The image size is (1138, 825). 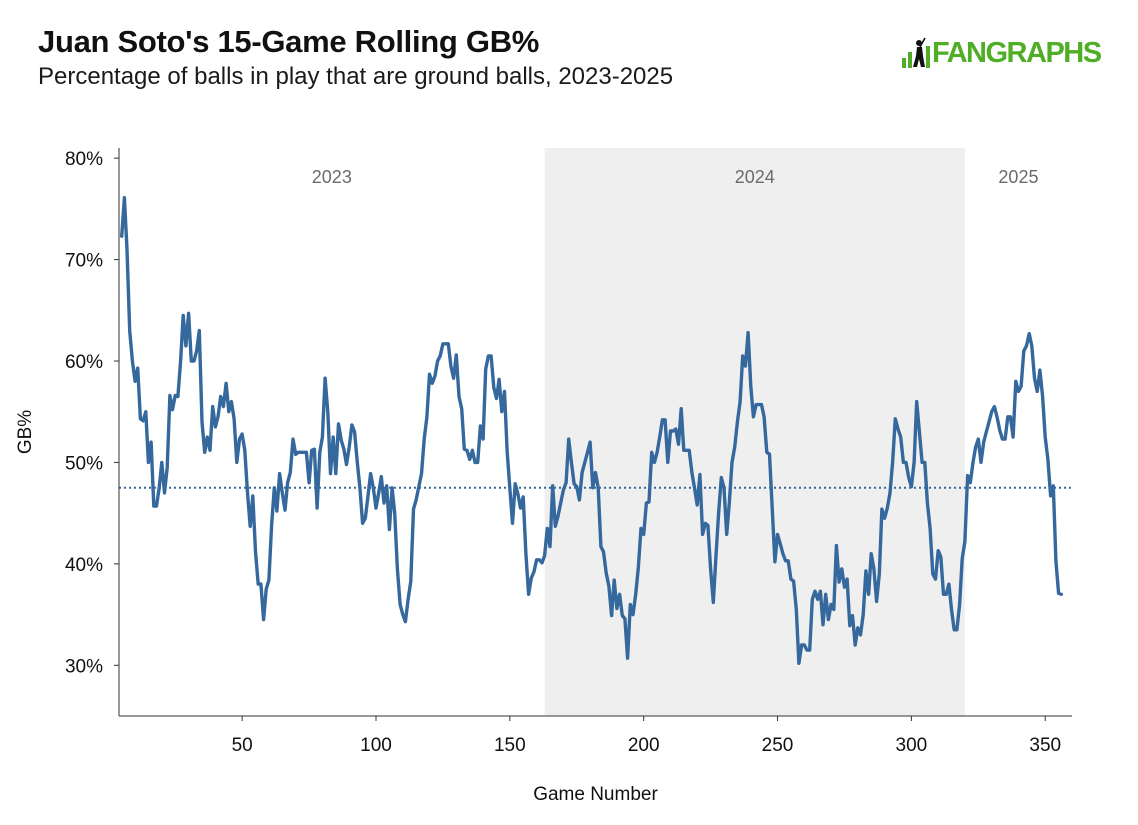 What do you see at coordinates (595, 794) in the screenshot?
I see `x-axis-label: Game Number` at bounding box center [595, 794].